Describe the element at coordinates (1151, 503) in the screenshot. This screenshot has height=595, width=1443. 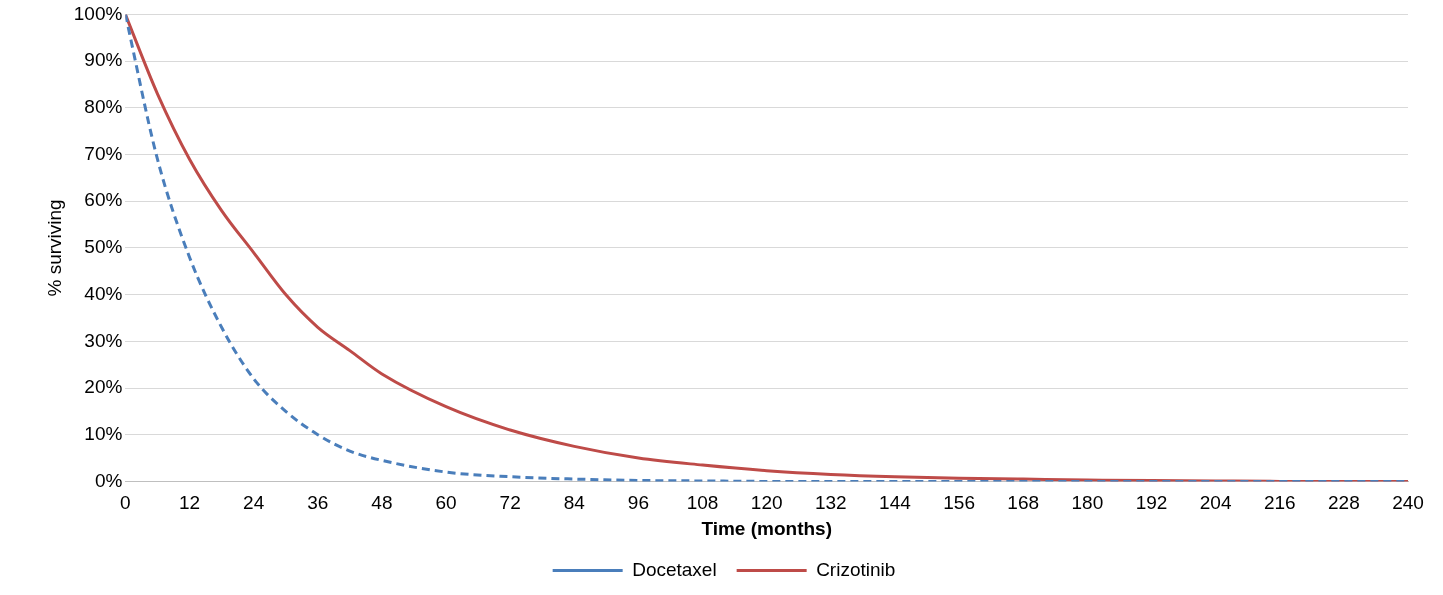
I see `x-tick-label: 192` at that location.